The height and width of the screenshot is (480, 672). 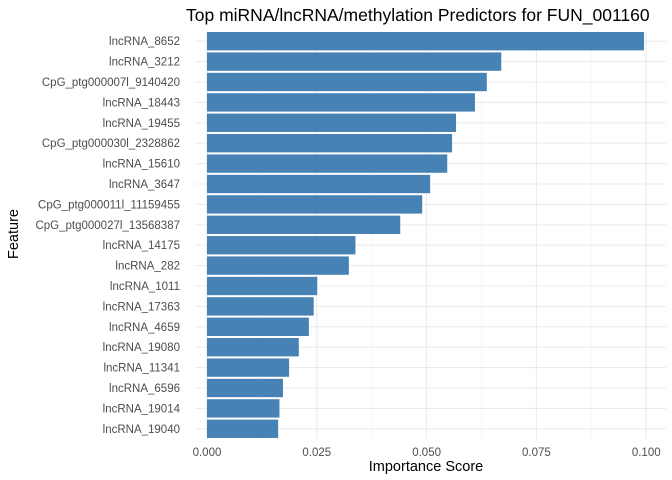 What do you see at coordinates (142, 409) in the screenshot?
I see `y-tick-label: lncRNA_19014` at bounding box center [142, 409].